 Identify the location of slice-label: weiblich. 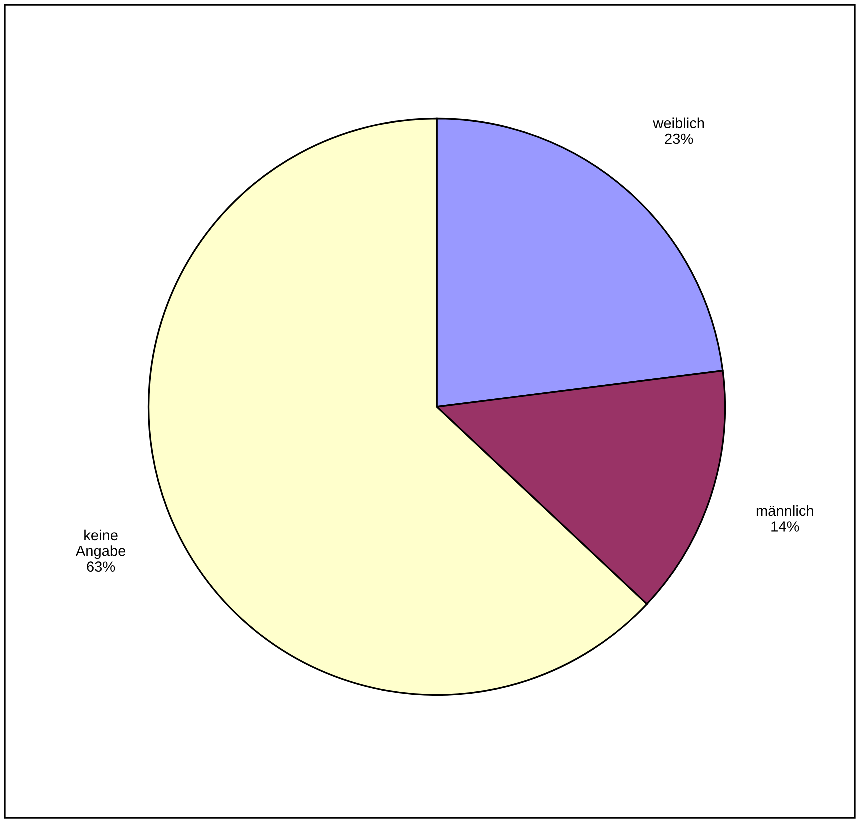
(678, 123).